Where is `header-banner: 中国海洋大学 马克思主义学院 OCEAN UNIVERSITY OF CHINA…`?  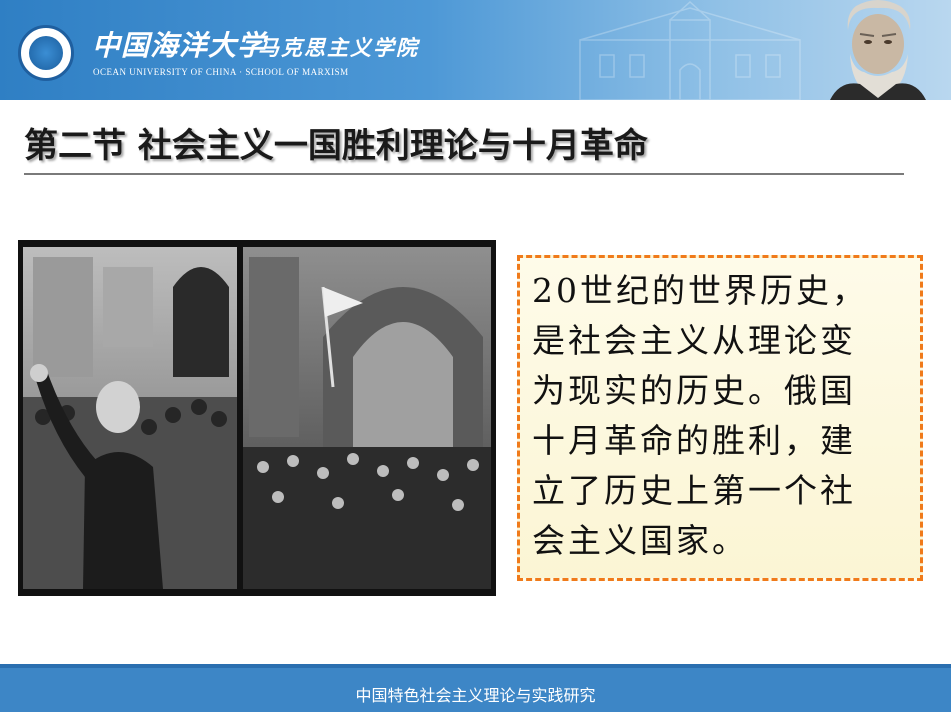 header-banner: 中国海洋大学 马克思主义学院 OCEAN UNIVERSITY OF CHINA… is located at coordinates (475, 50).